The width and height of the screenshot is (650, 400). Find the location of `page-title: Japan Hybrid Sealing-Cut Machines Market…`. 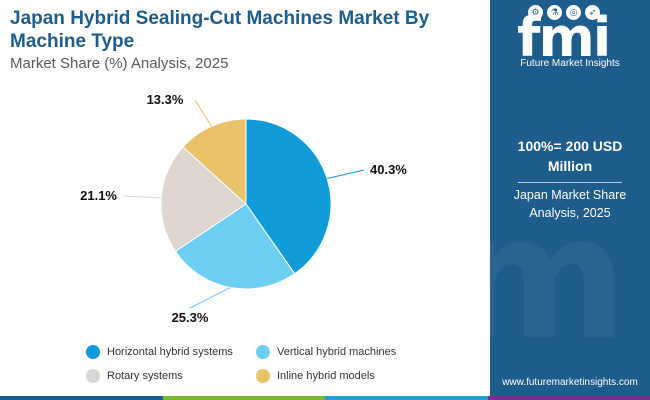

page-title: Japan Hybrid Sealing-Cut Machines Market… is located at coordinates (220, 30).